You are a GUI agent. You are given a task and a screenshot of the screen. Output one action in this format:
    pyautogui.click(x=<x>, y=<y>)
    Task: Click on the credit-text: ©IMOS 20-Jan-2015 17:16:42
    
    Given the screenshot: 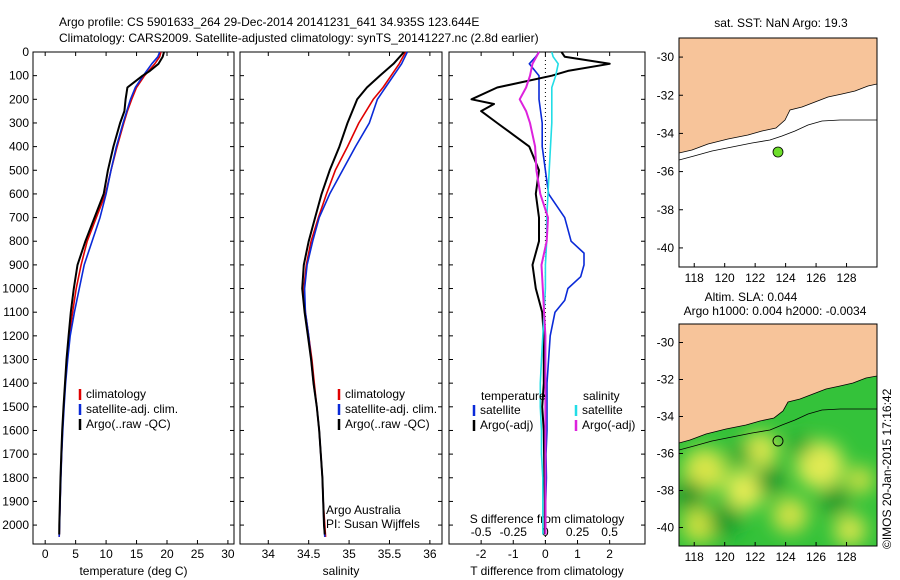 What is the action you would take?
    pyautogui.click(x=887, y=468)
    